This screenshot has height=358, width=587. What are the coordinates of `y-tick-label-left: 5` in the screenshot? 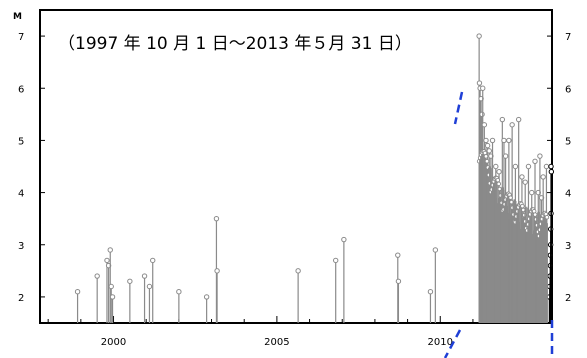 It's located at (21, 141).